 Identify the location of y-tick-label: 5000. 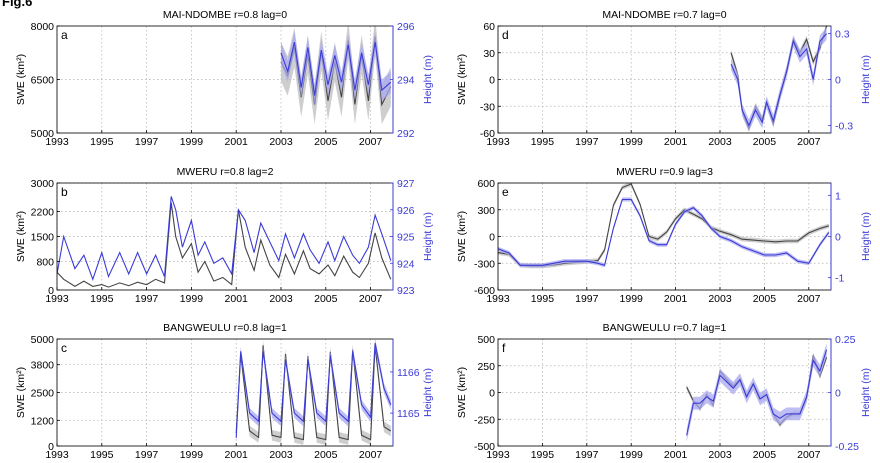
(43, 340).